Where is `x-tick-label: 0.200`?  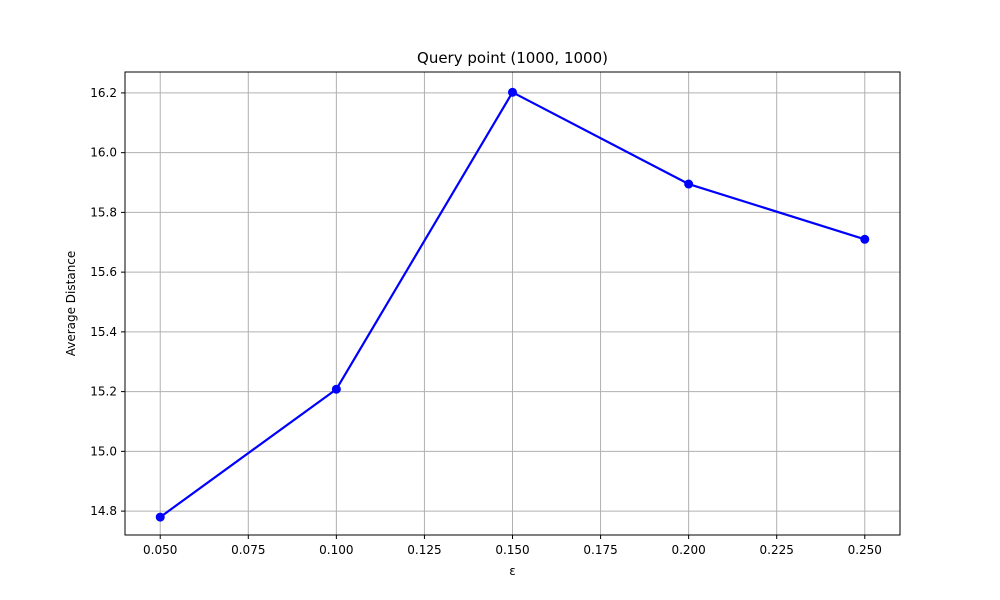 x-tick-label: 0.200 is located at coordinates (688, 550).